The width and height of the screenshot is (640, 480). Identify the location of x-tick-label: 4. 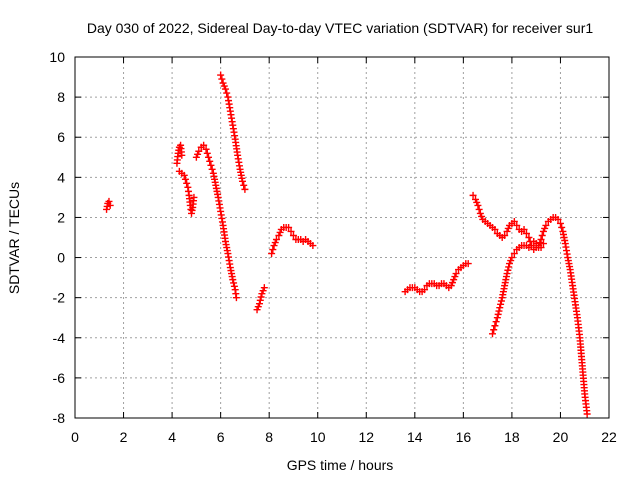
(172, 437).